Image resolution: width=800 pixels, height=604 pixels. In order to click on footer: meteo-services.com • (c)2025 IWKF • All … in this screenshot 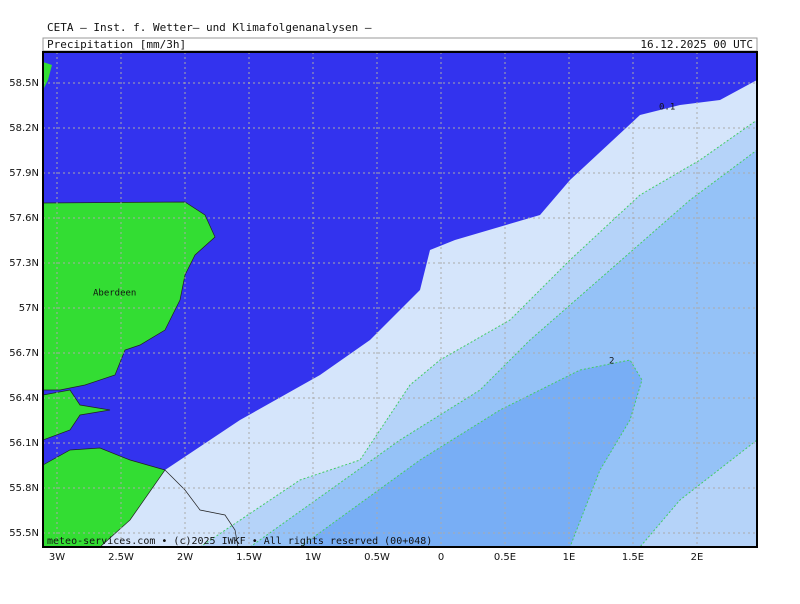, I will do `click(239, 541)`.